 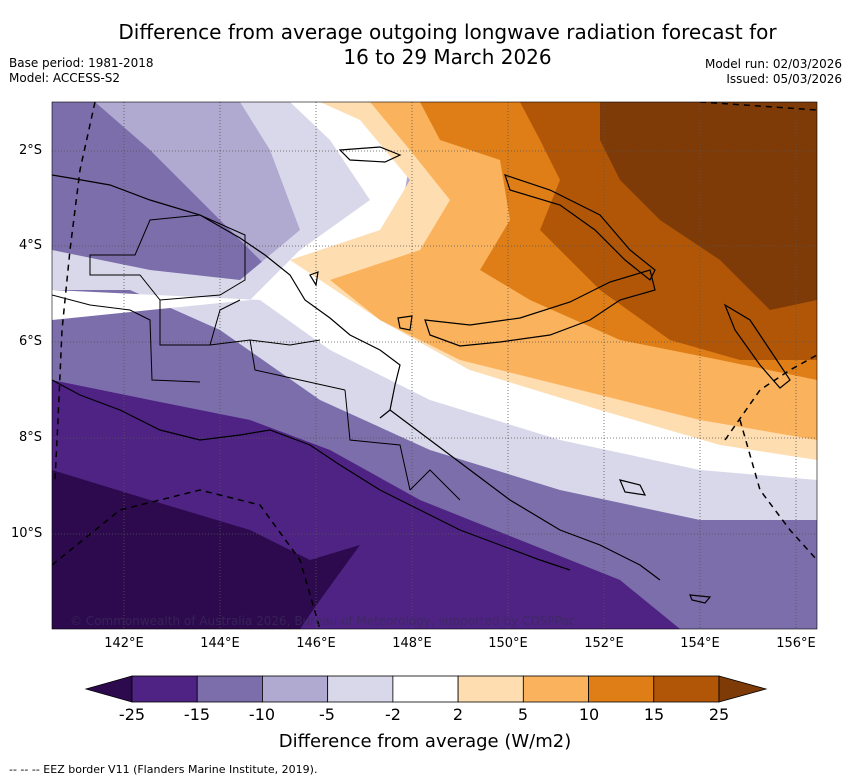 What do you see at coordinates (132, 714) in the screenshot?
I see `cb-label-0: -25` at bounding box center [132, 714].